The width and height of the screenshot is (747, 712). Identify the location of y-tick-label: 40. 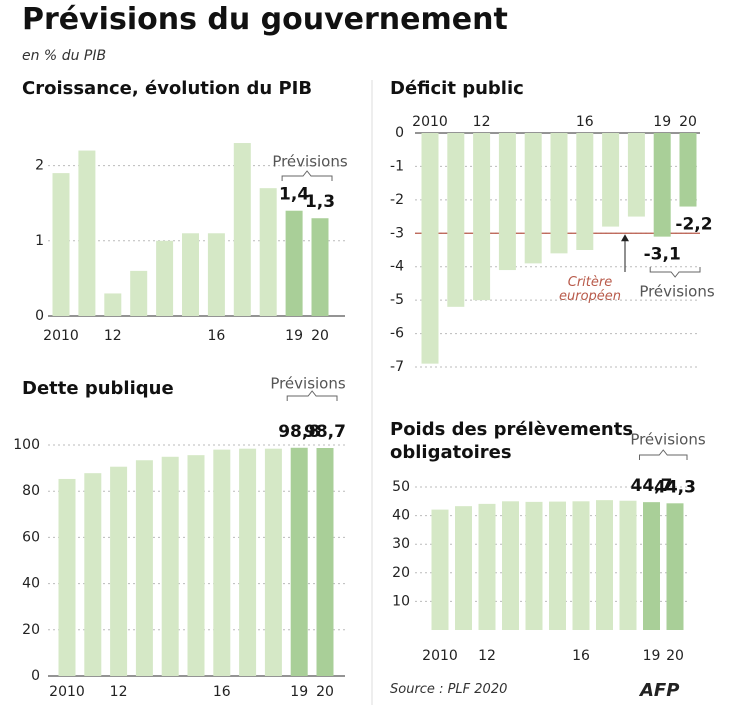
(31, 584).